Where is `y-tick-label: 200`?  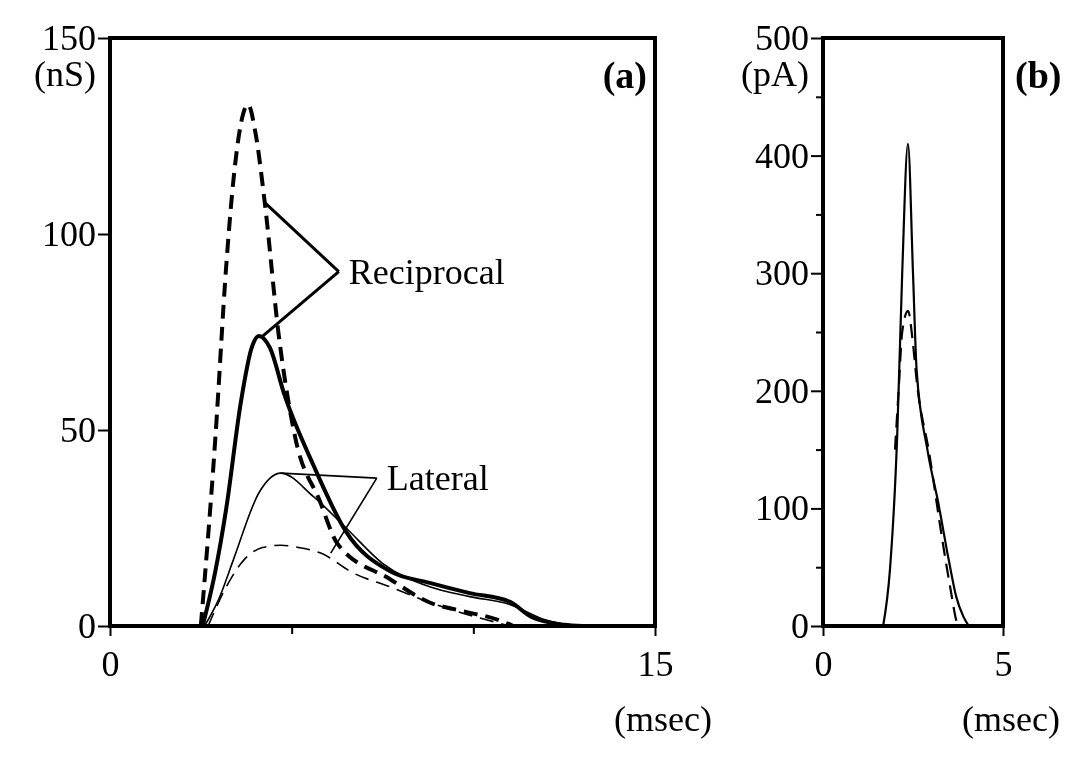
y-tick-label: 200 is located at coordinates (782, 390).